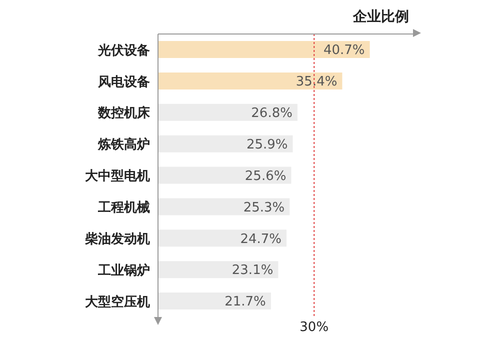 Image resolution: width=500 pixels, height=362 pixels. Describe the element at coordinates (271, 114) in the screenshot. I see `data-label: 26.8%` at that location.